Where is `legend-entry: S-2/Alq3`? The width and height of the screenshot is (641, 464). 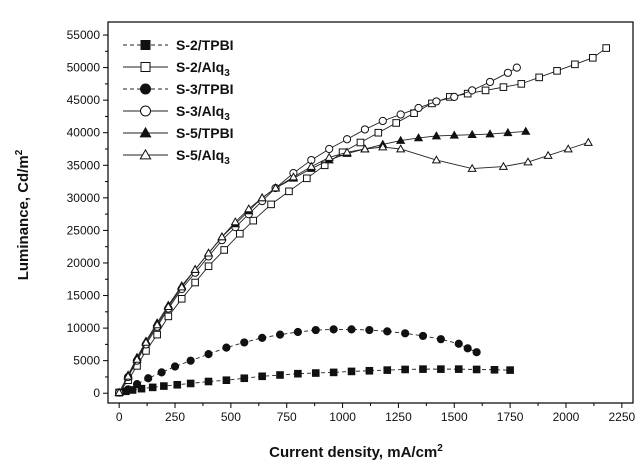 legend-entry: S-2/Alq3 is located at coordinates (176, 69).